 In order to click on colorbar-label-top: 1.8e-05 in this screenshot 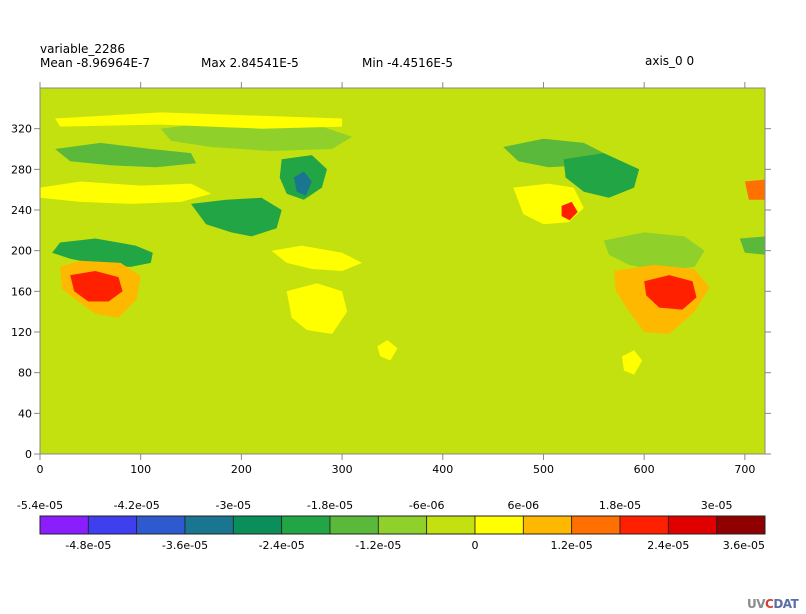, I will do `click(620, 505)`.